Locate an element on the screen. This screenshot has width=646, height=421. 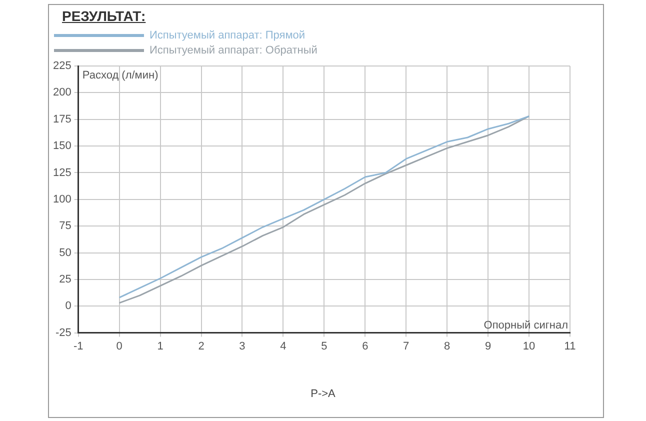
y-tick-label: 150 is located at coordinates (62, 146).